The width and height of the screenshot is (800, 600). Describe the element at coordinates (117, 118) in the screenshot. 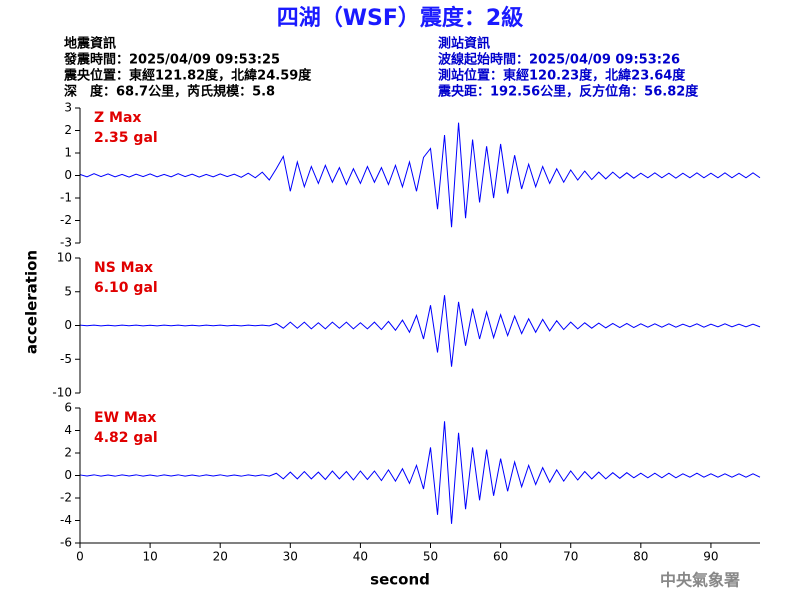

I see `annotation: Z Max` at that location.